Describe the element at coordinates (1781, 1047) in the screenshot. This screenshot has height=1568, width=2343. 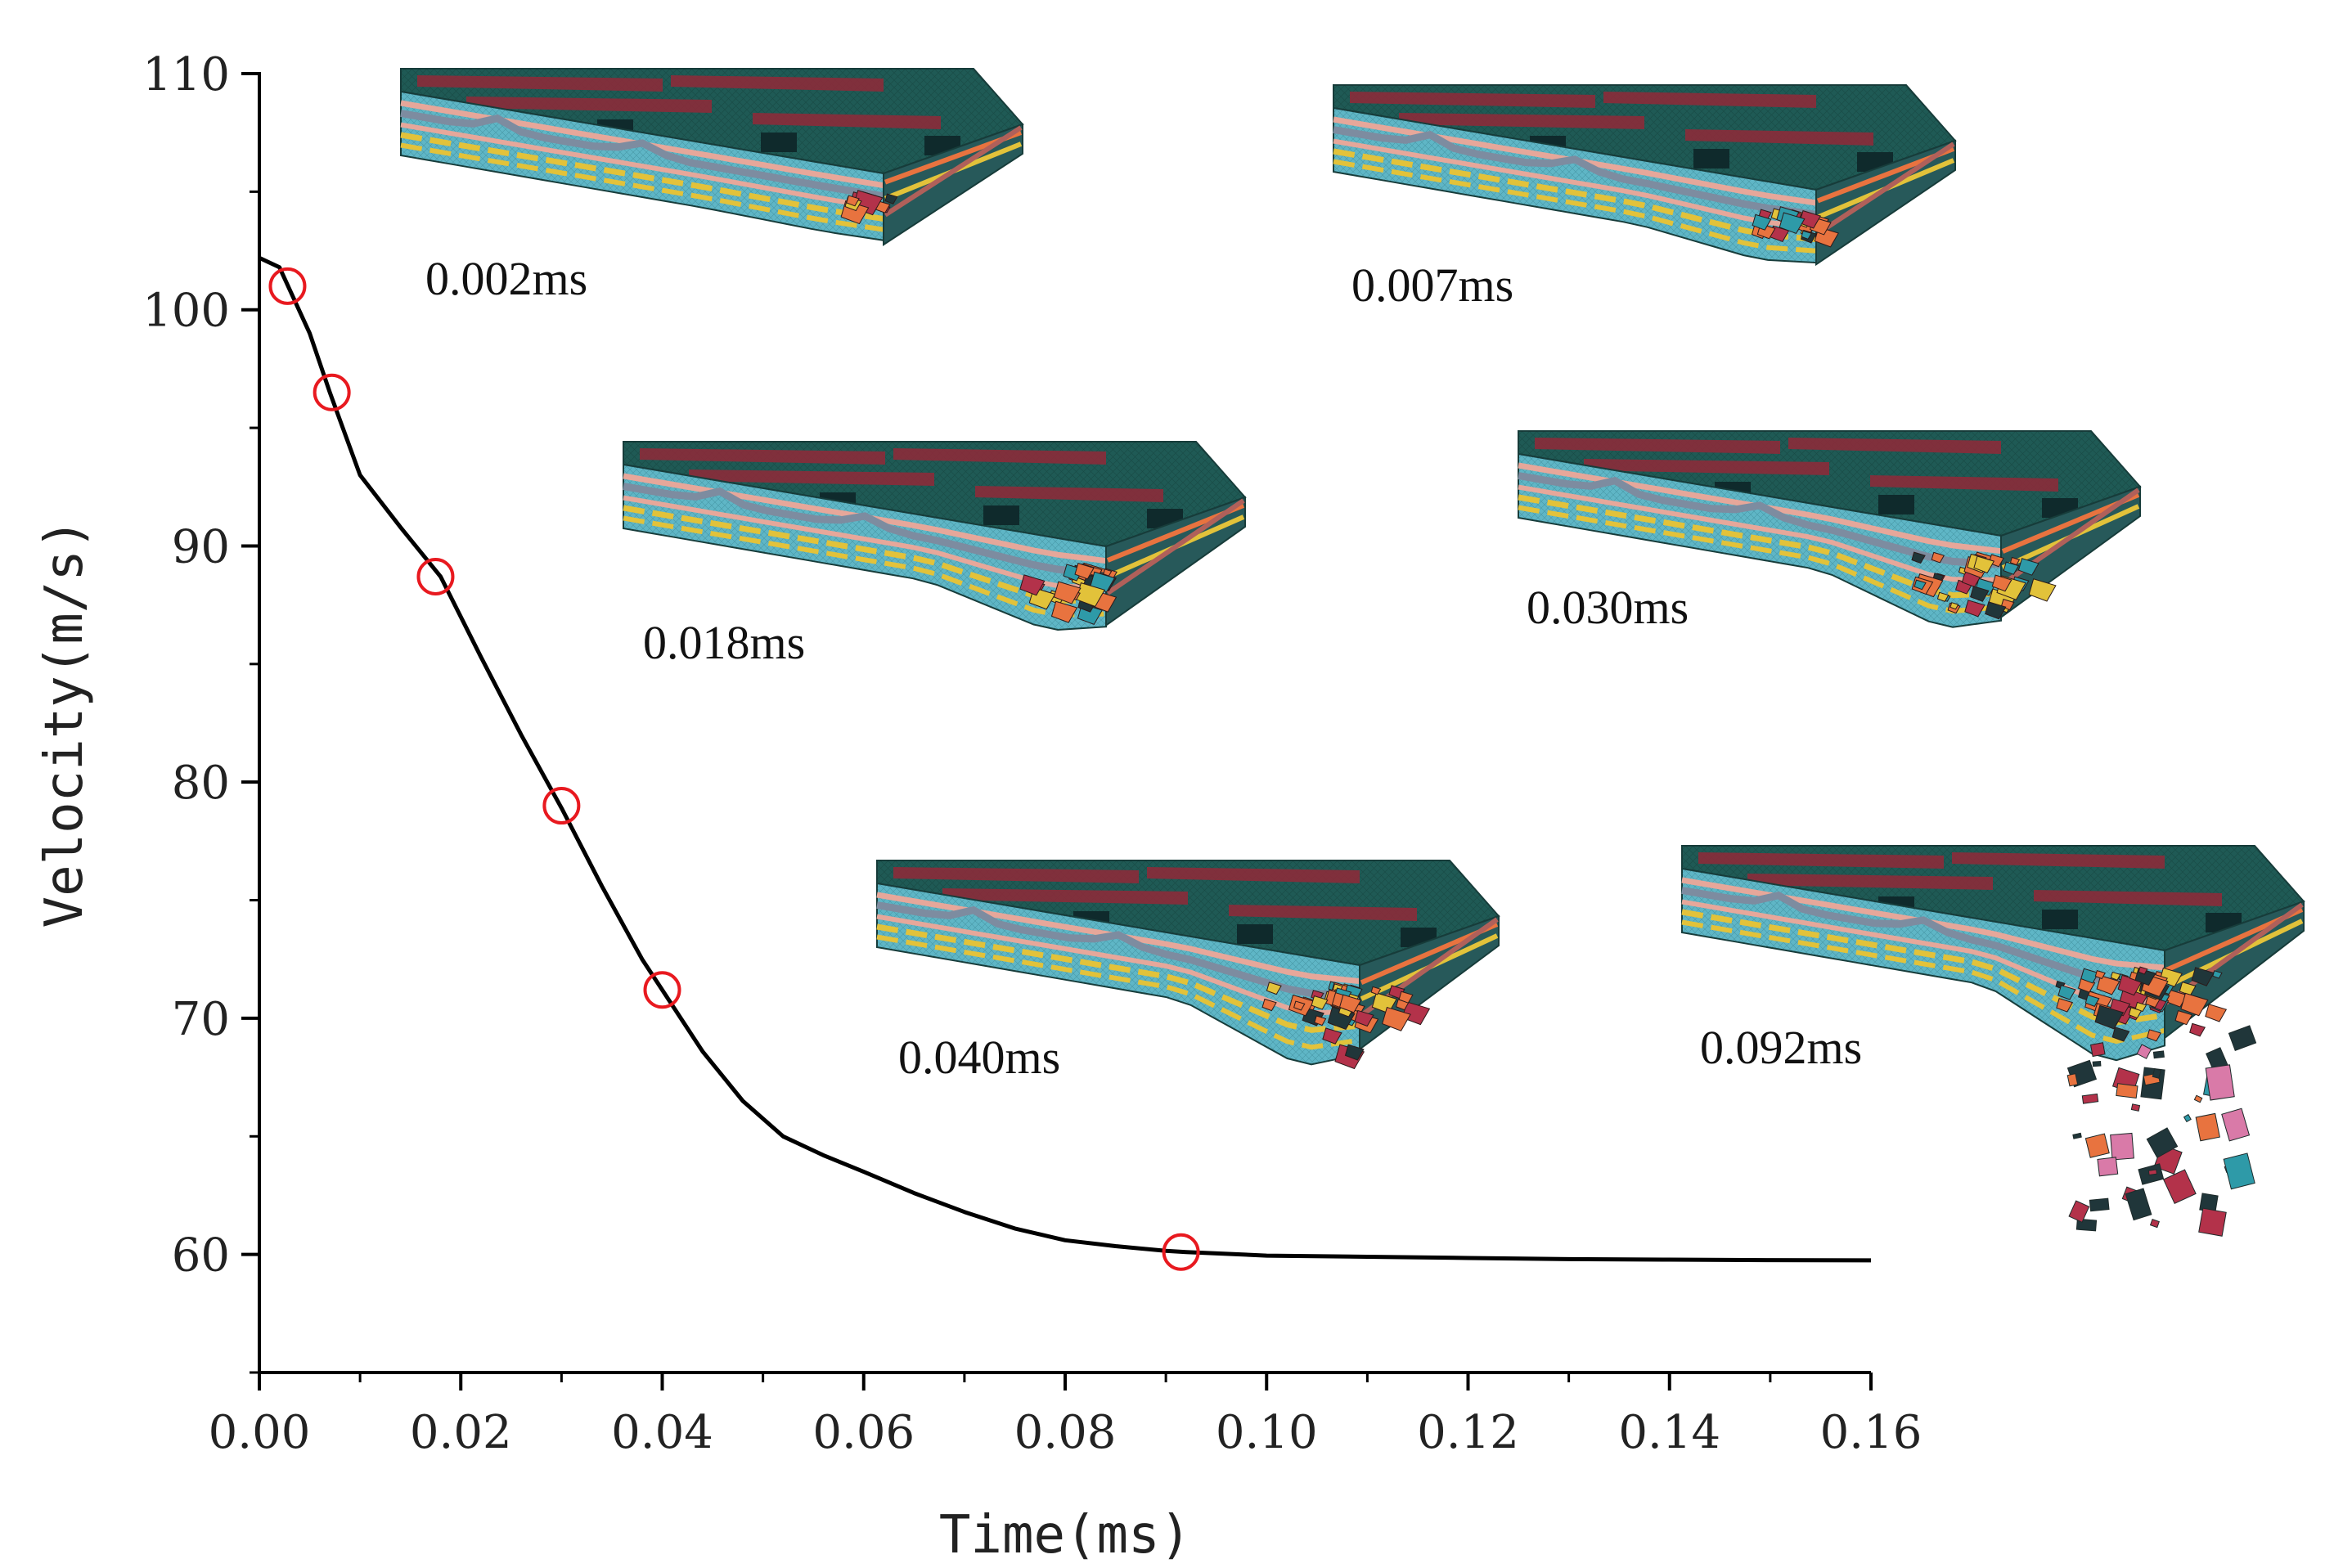
I see `snapshot-time-label: 0.092ms` at that location.